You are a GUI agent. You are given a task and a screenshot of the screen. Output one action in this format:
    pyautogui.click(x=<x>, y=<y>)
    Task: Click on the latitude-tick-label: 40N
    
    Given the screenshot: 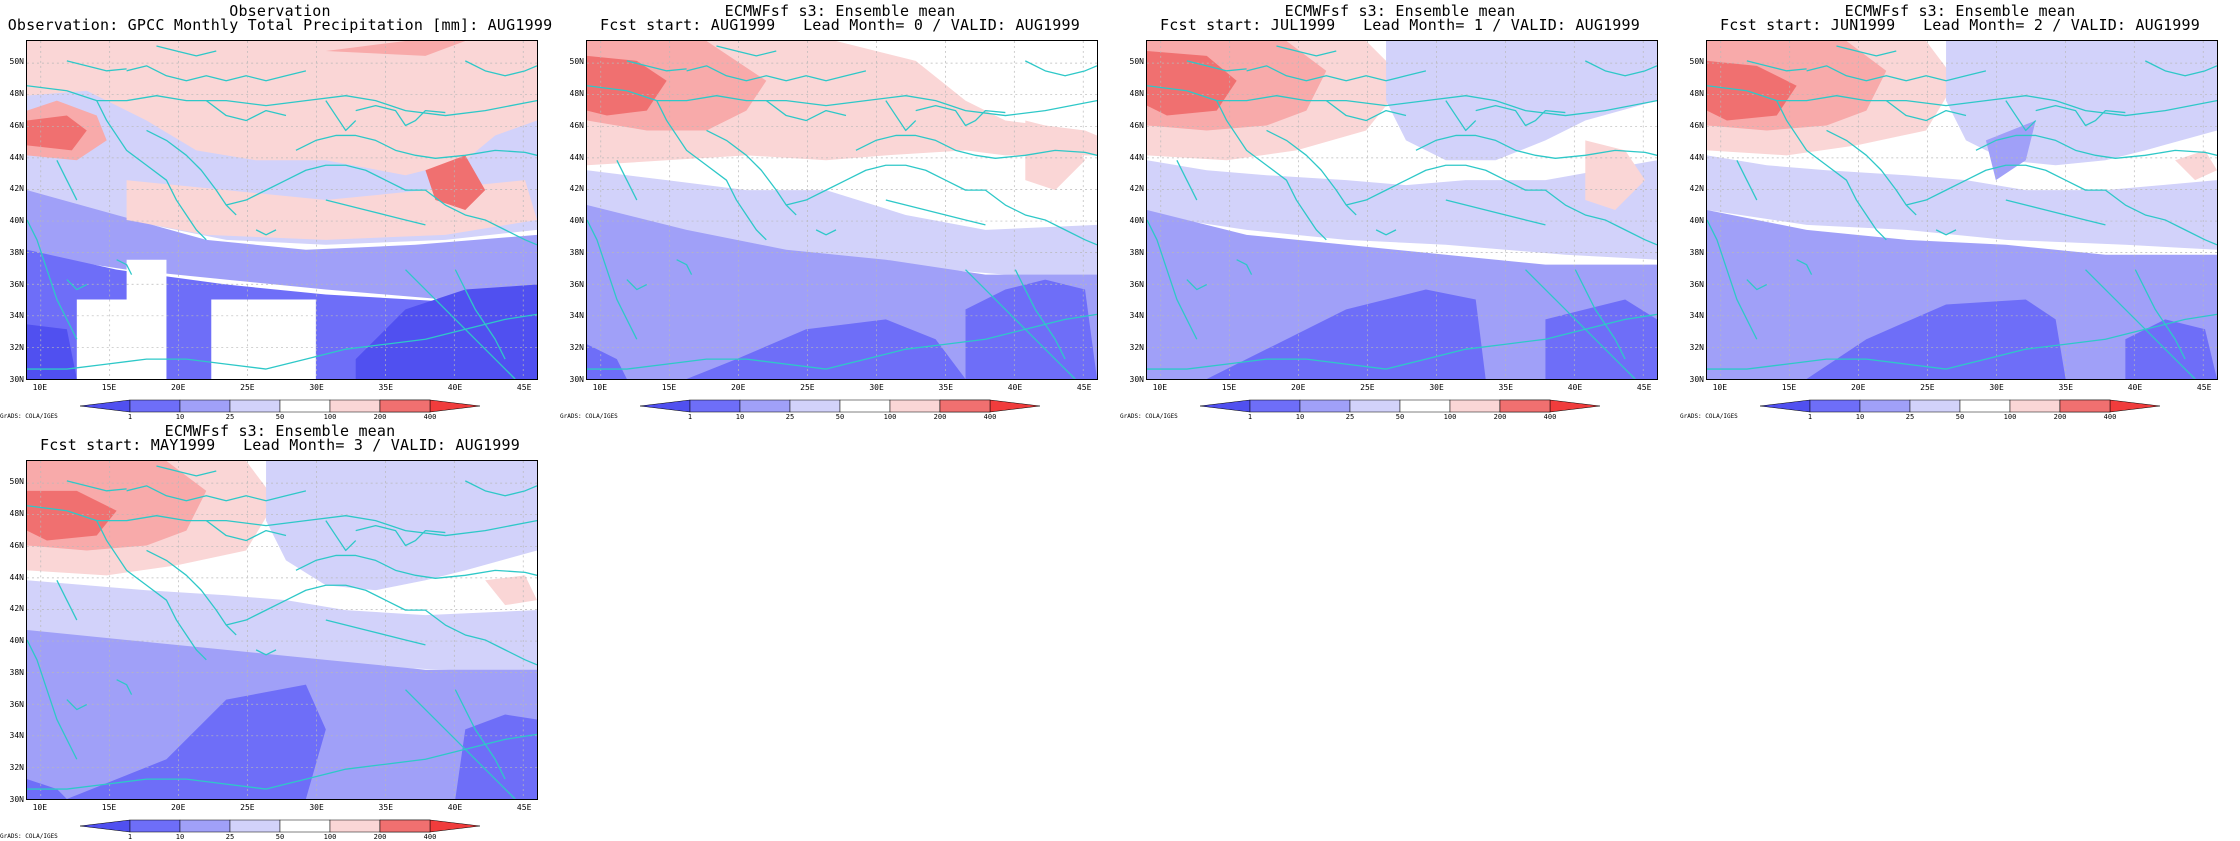 What is the action you would take?
    pyautogui.click(x=1136, y=221)
    